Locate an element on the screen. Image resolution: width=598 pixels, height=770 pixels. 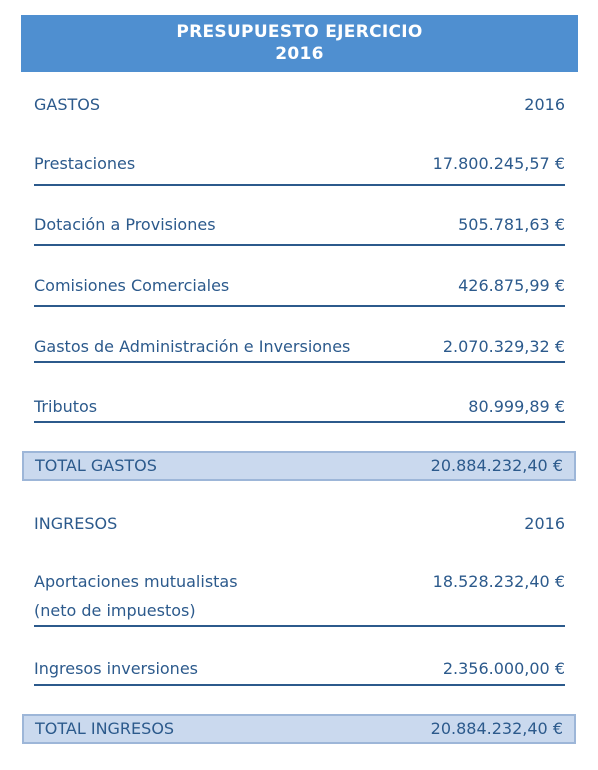
row-value: 18.528.232,40 € is located at coordinates (498, 581).